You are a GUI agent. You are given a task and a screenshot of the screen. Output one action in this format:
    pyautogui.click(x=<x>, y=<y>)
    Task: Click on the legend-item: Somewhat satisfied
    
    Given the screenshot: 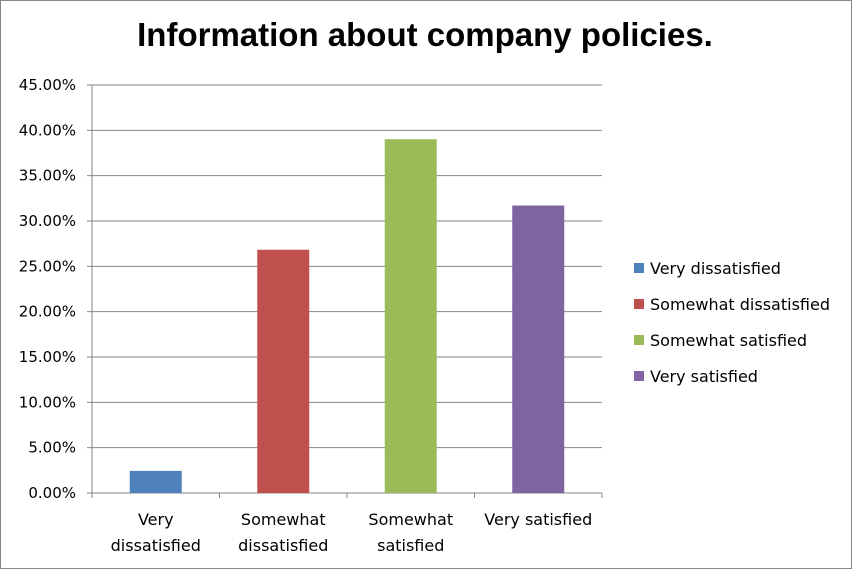 What is the action you would take?
    pyautogui.click(x=732, y=340)
    